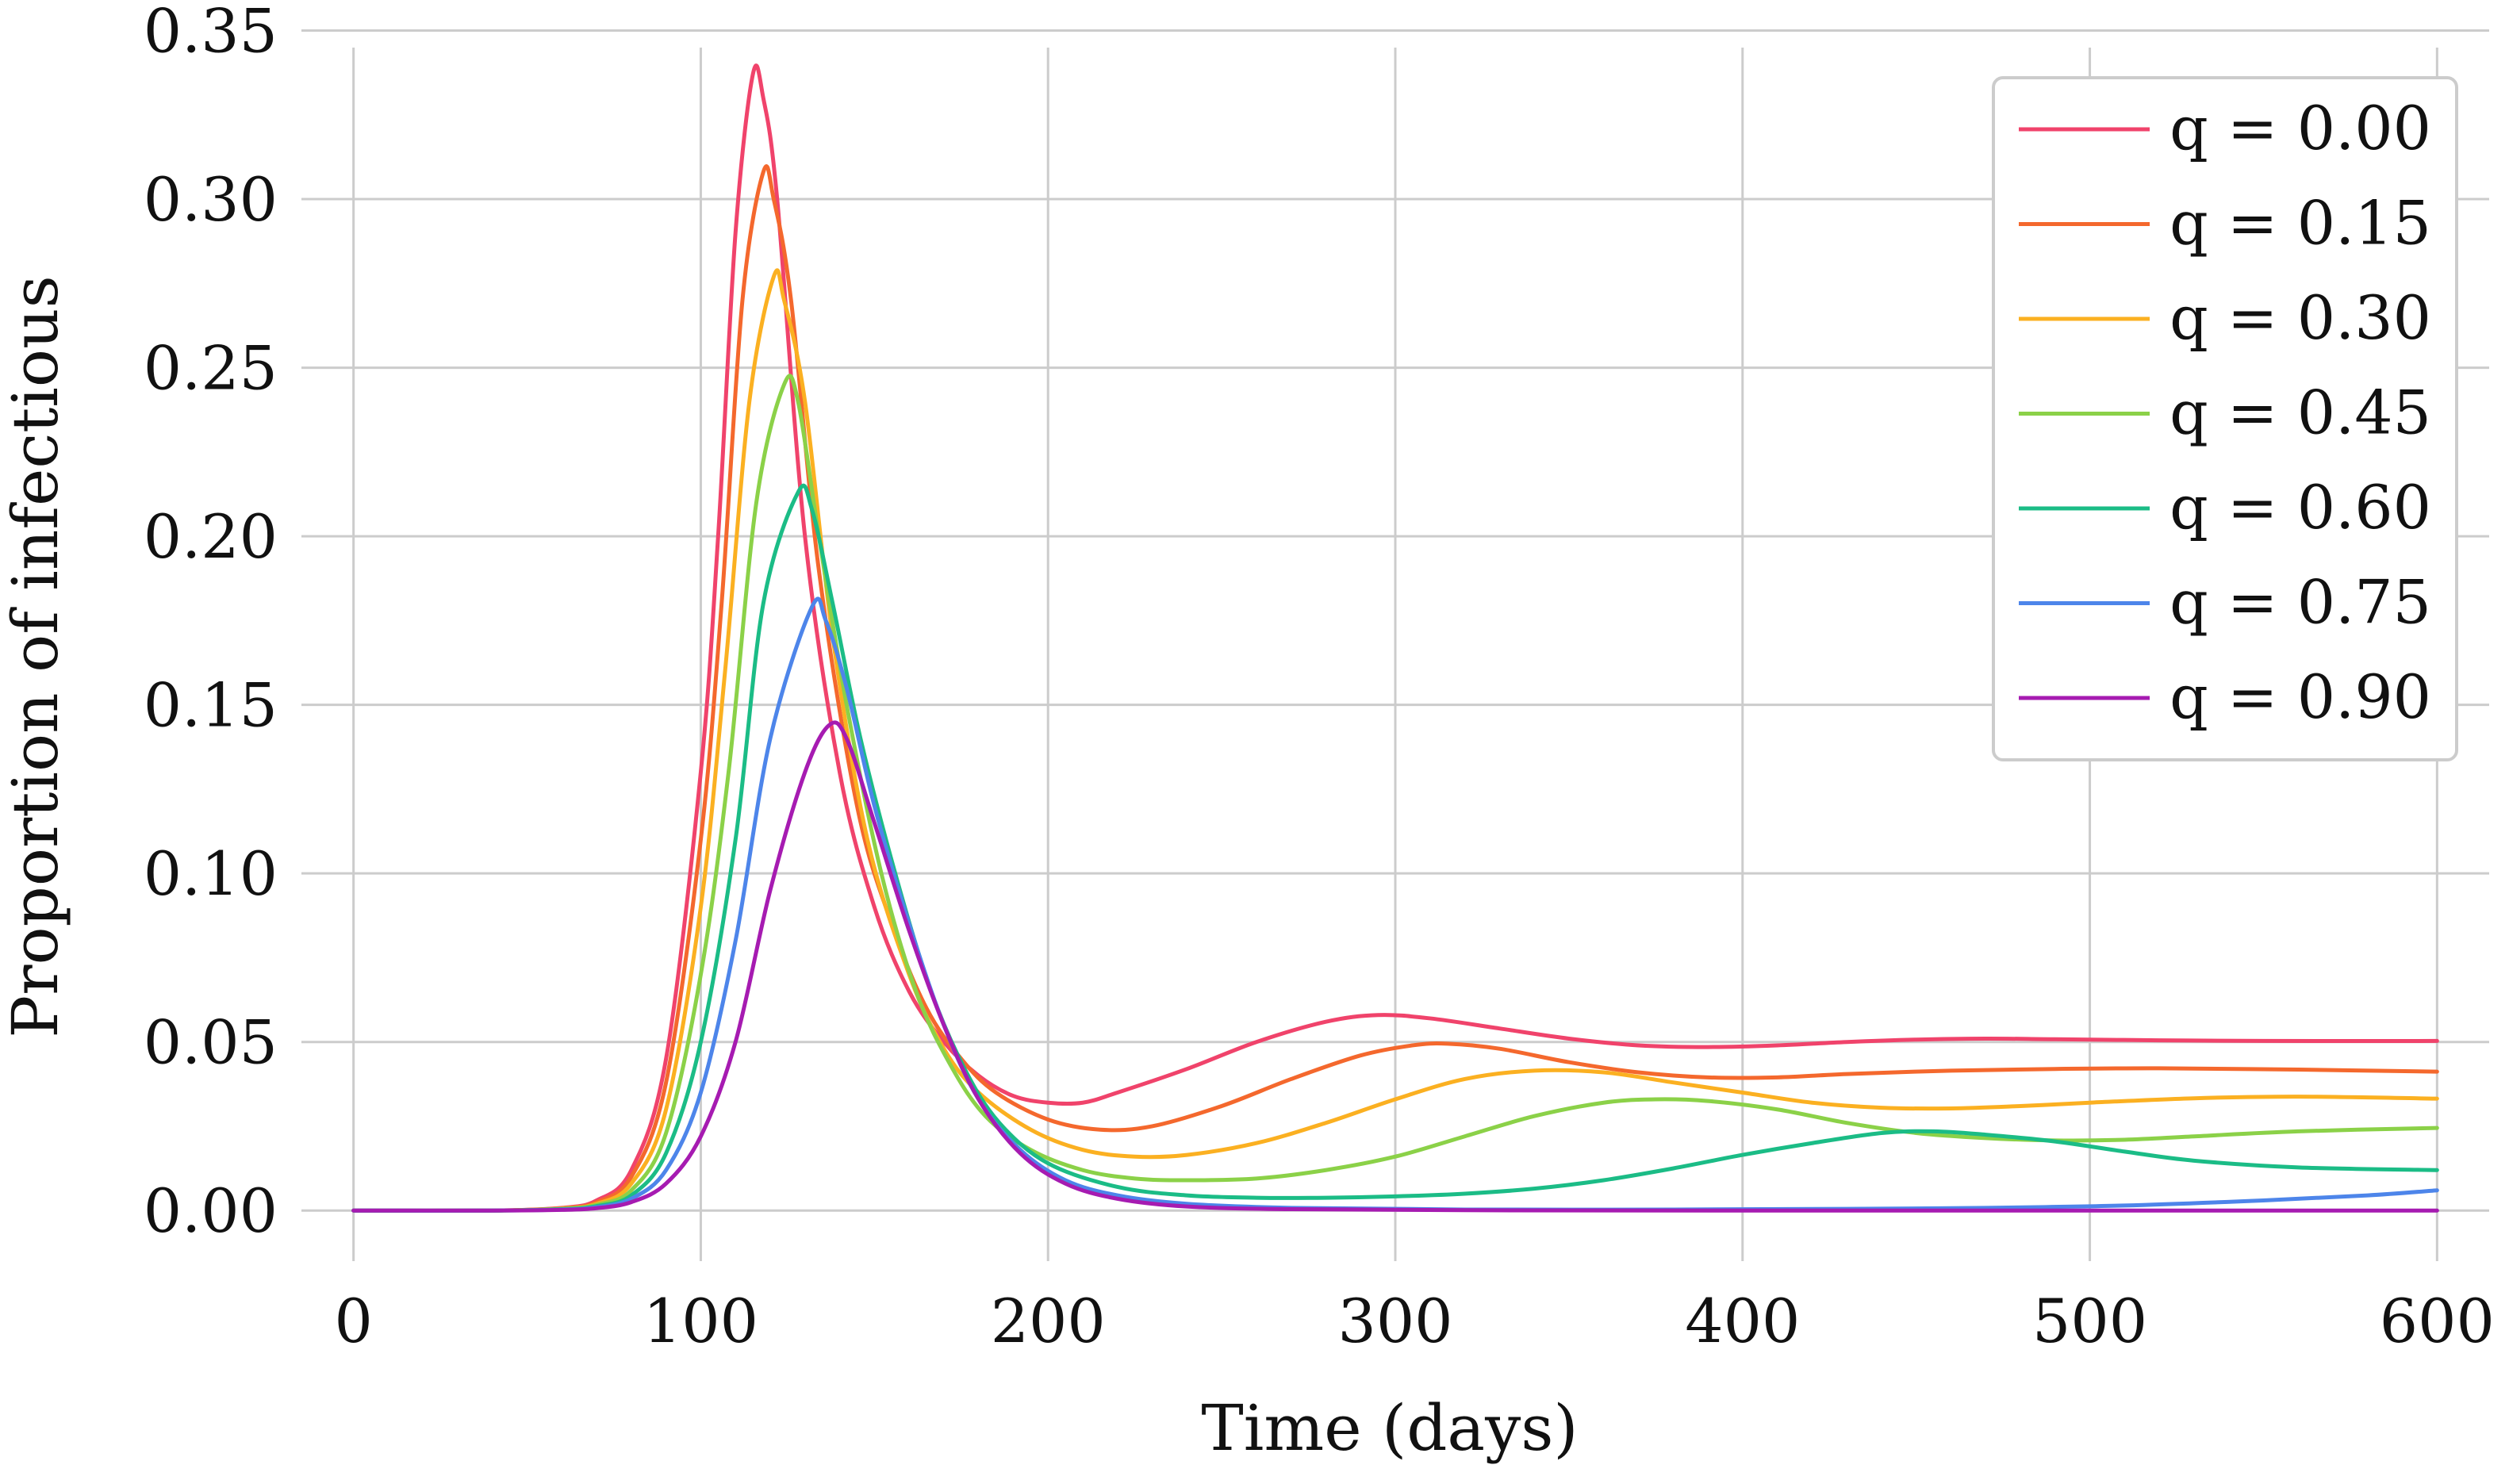 This screenshot has width=2509, height=1484. Describe the element at coordinates (700, 1321) in the screenshot. I see `x-tick-label: 100` at that location.